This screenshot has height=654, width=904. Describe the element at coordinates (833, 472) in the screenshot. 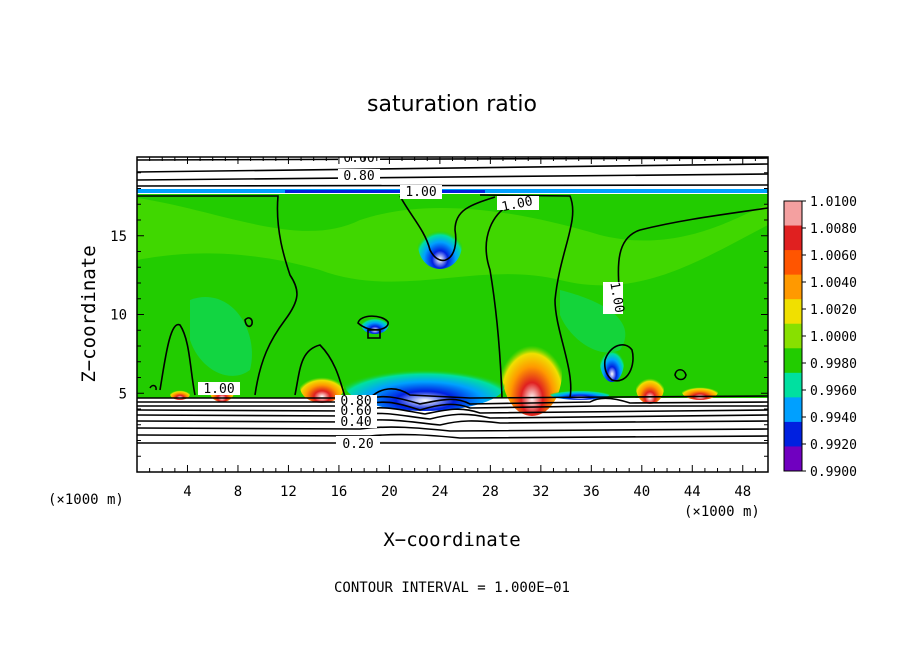

I see `colorbar-label: 0.9900` at that location.